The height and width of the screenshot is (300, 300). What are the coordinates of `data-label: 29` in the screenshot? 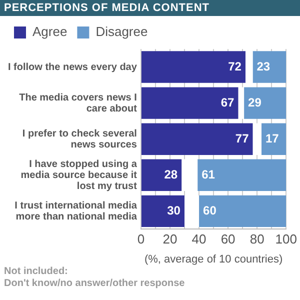 It's located at (255, 102).